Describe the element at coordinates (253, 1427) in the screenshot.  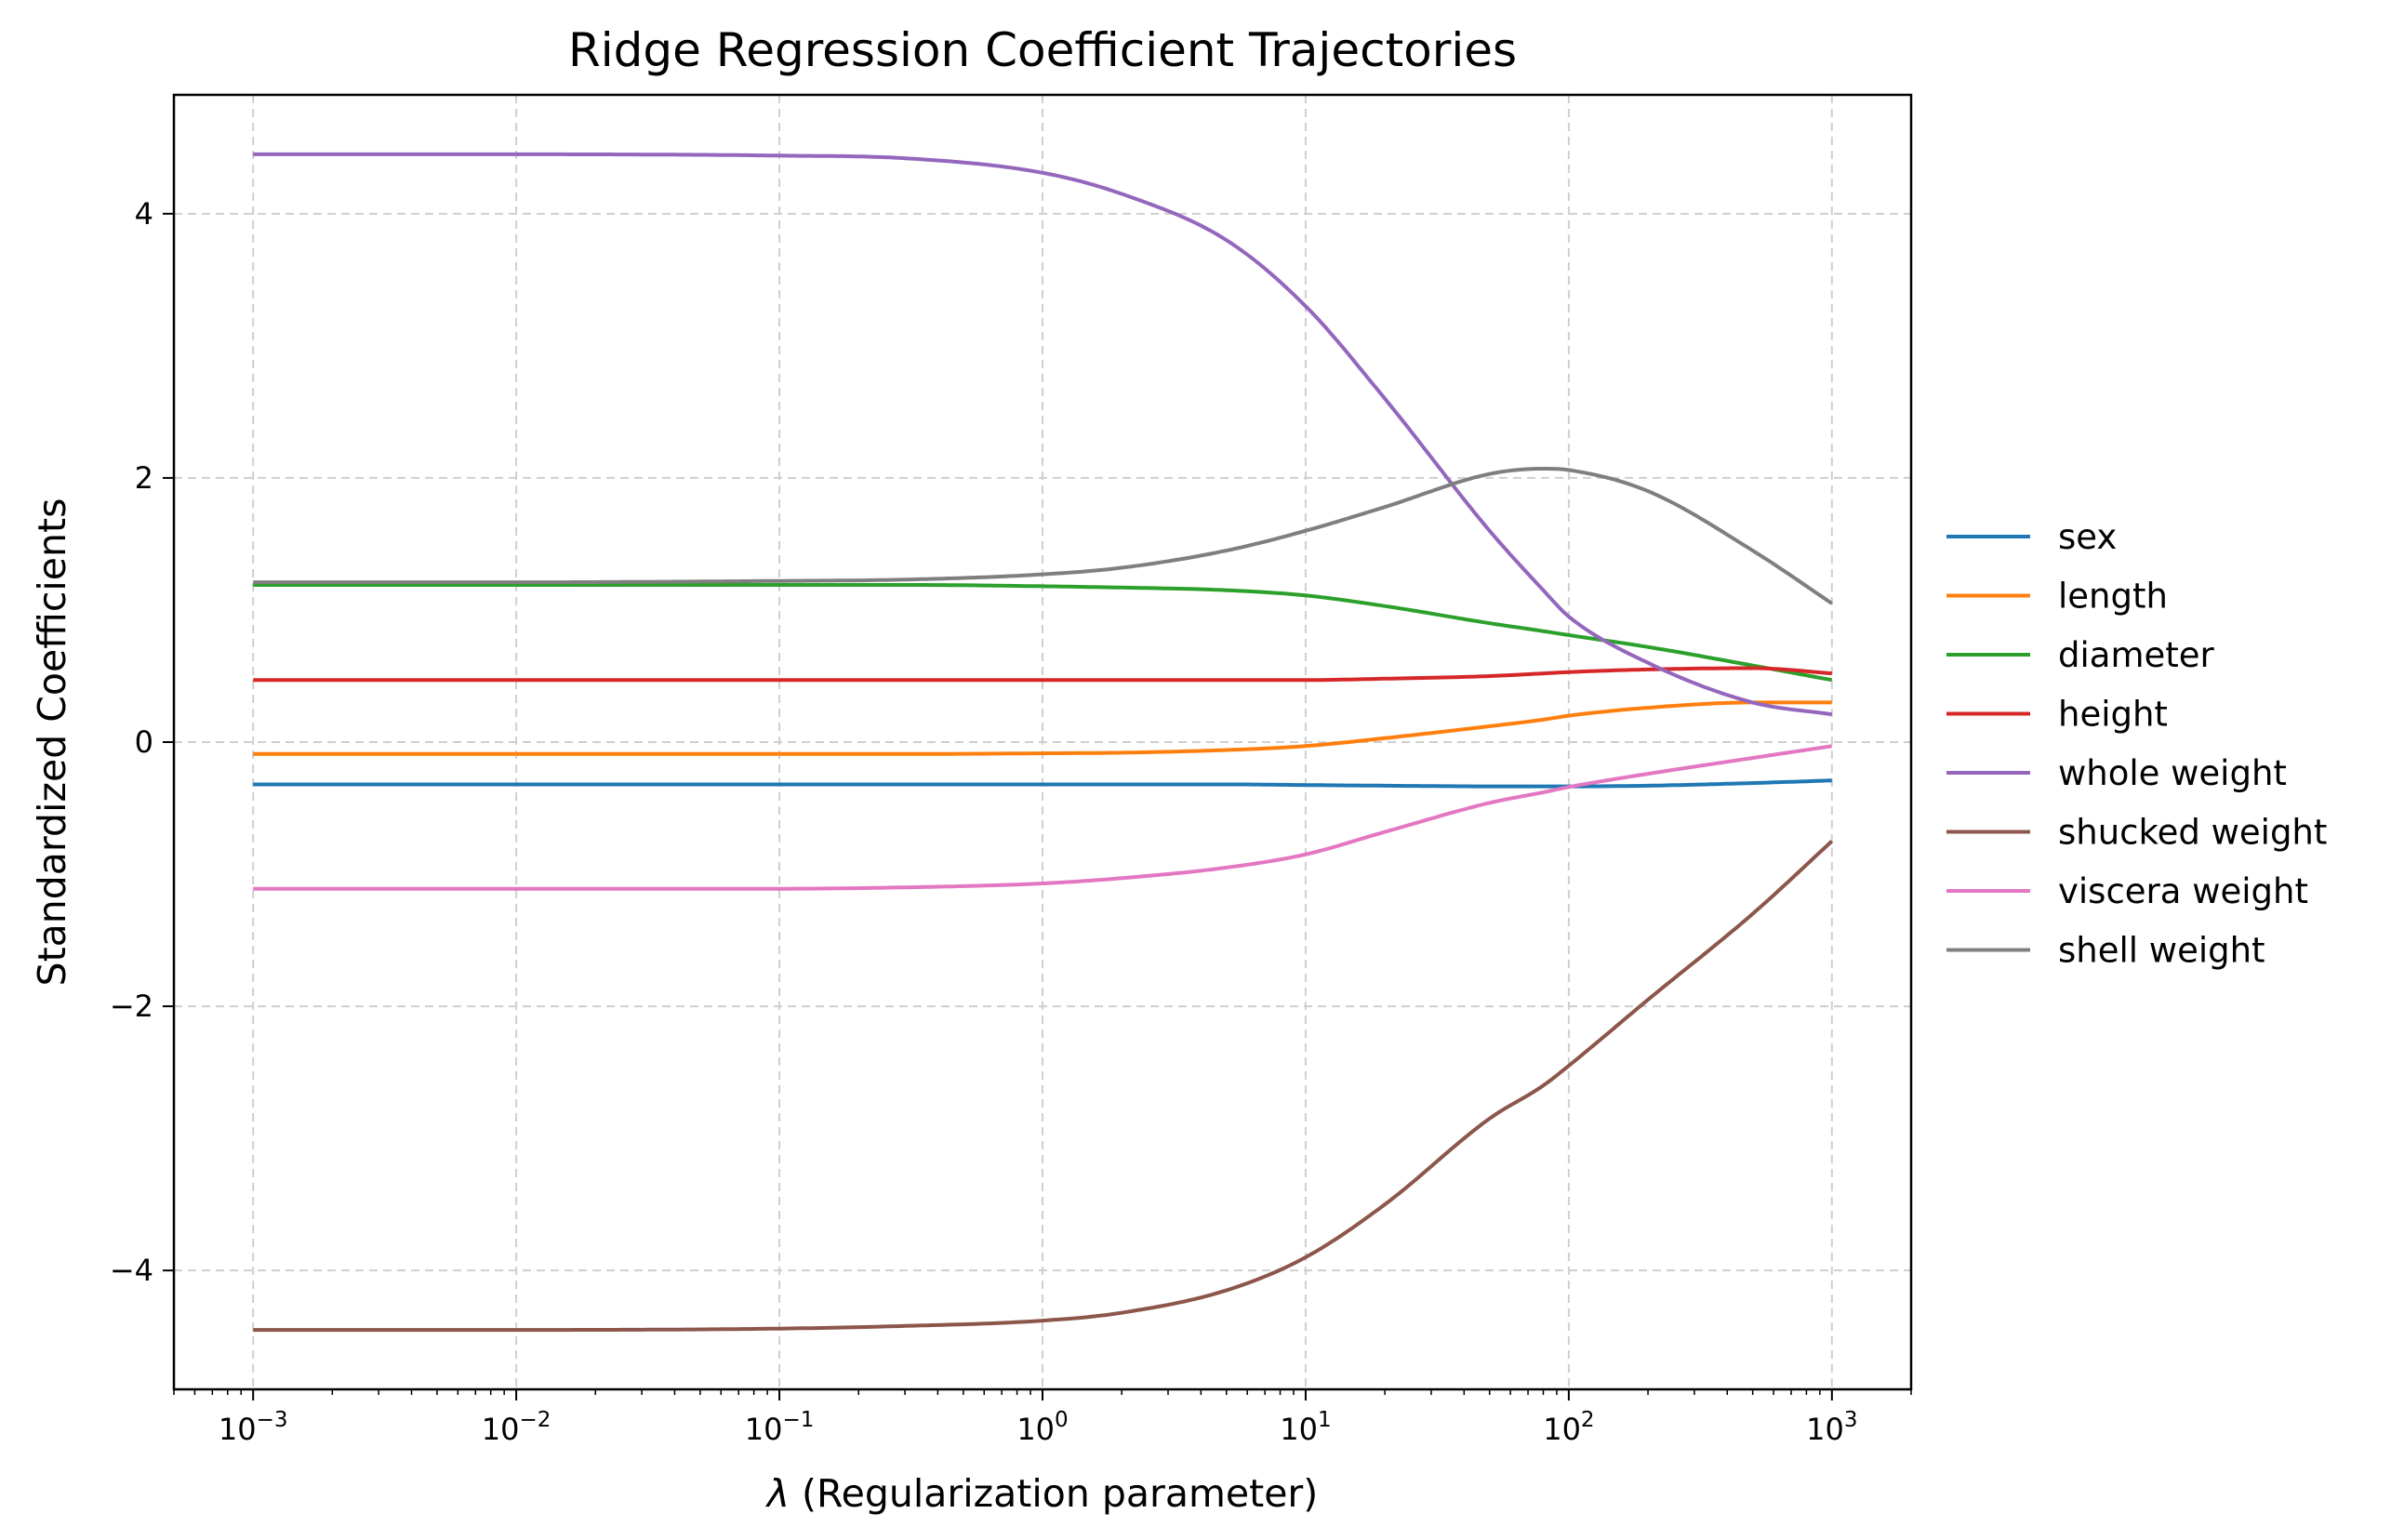
I see `x-tick-label: 10⁻³` at that location.